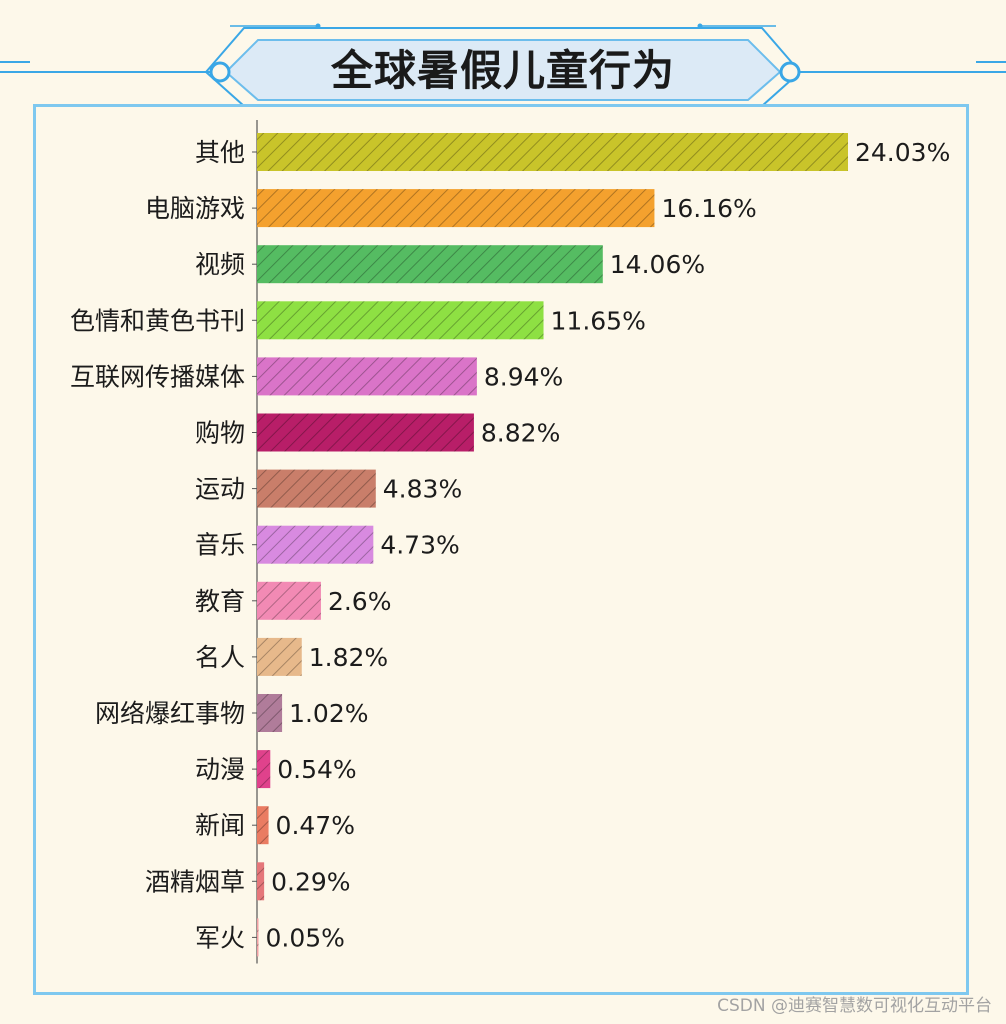 Image resolution: width=1006 pixels, height=1024 pixels. What do you see at coordinates (220, 489) in the screenshot?
I see `category-label: 运动` at bounding box center [220, 489].